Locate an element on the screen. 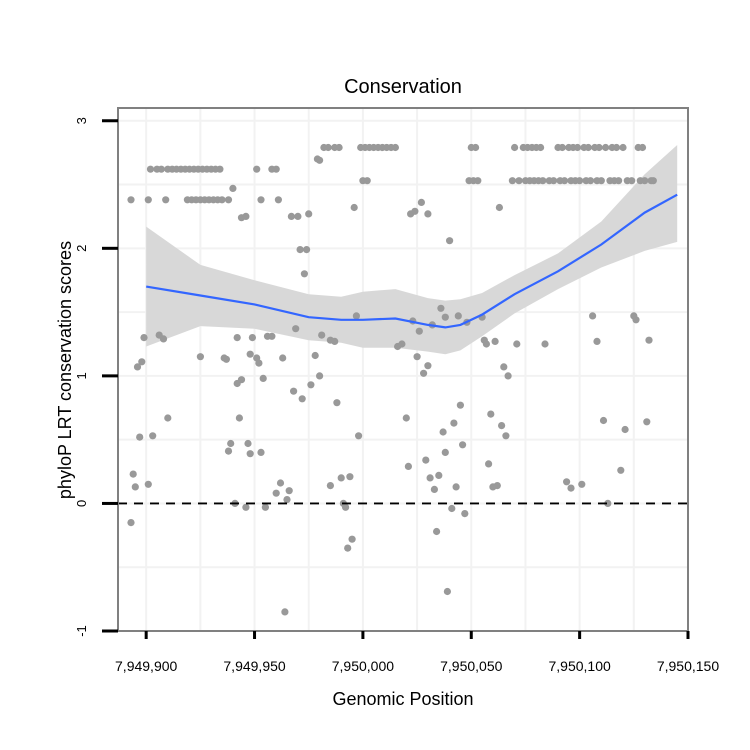 This screenshot has height=750, width=750. y-axis: -1 0 1 2 3 is located at coordinates (96, 377).